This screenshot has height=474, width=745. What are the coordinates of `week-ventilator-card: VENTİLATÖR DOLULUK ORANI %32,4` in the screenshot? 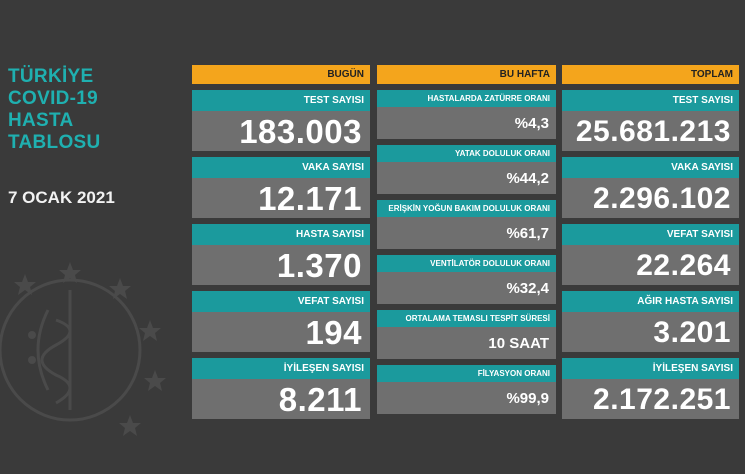 It's located at (466, 279).